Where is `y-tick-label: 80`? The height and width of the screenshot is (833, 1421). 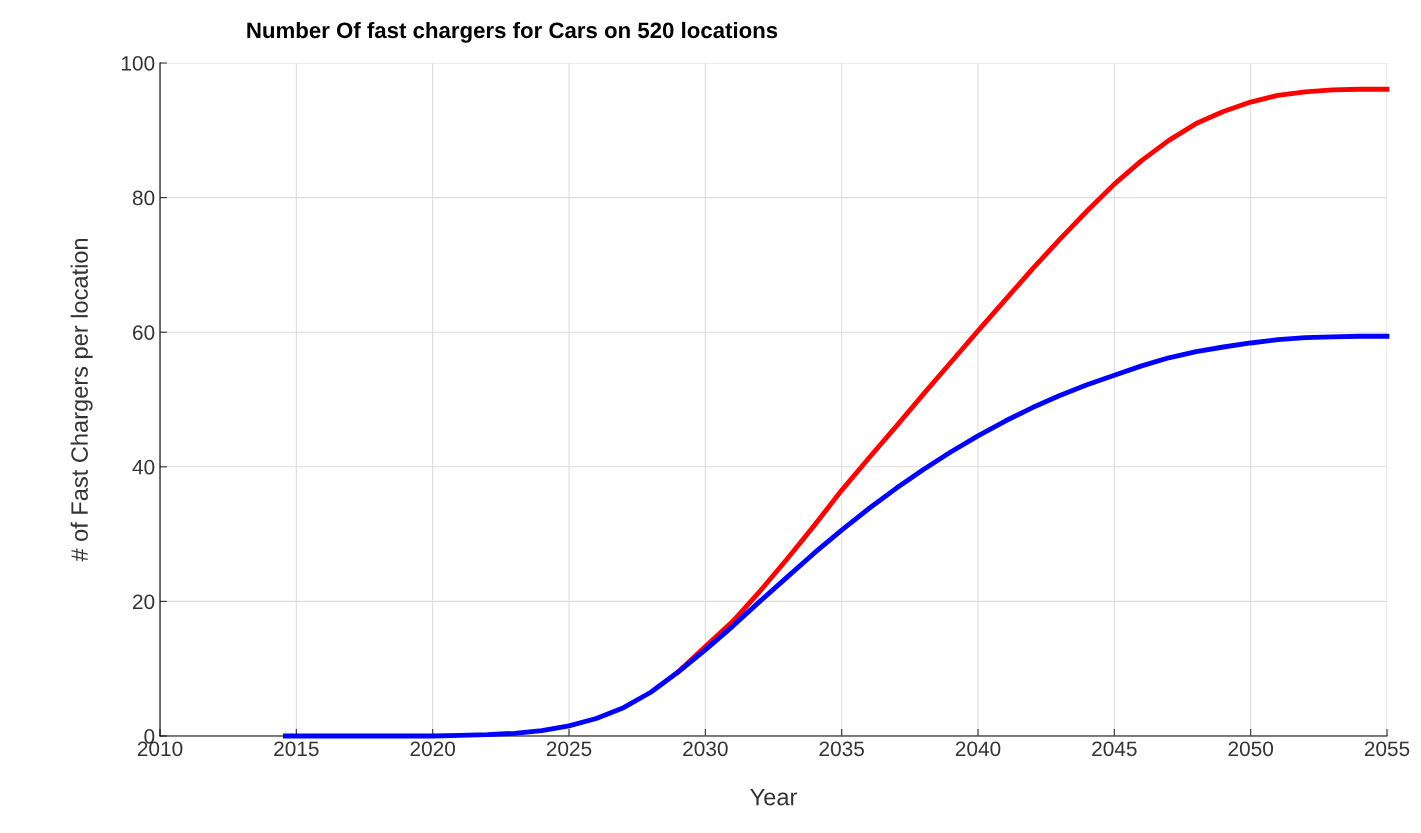
y-tick-label: 80 is located at coordinates (143, 198).